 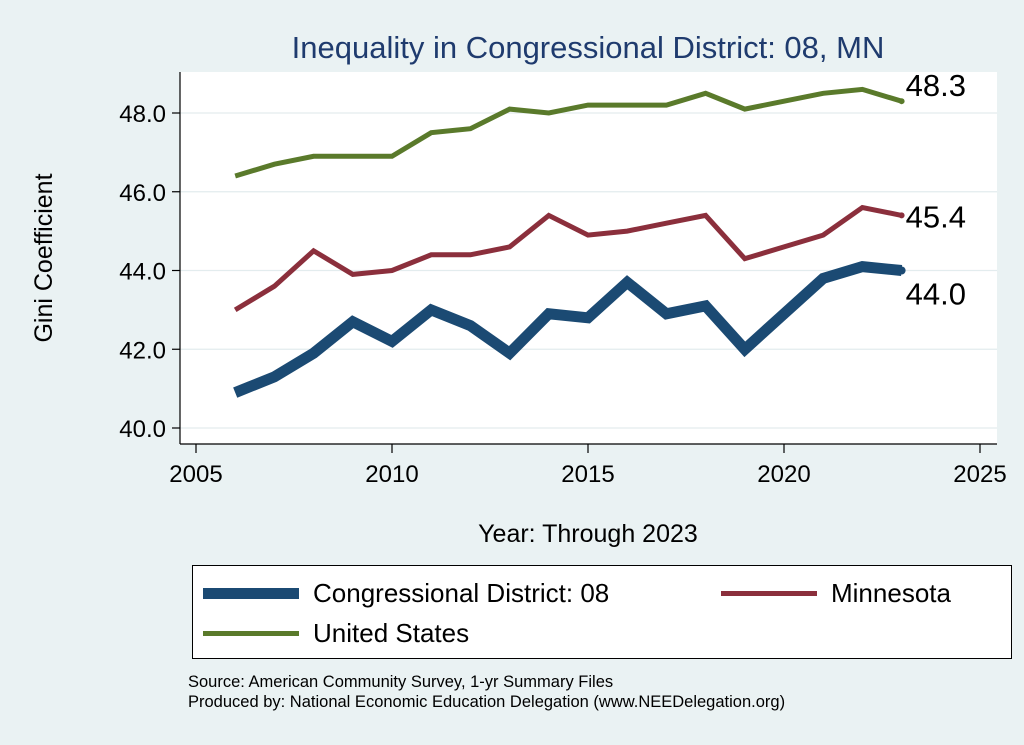 What do you see at coordinates (142, 272) in the screenshot?
I see `y-tick-label-2: 44.0` at bounding box center [142, 272].